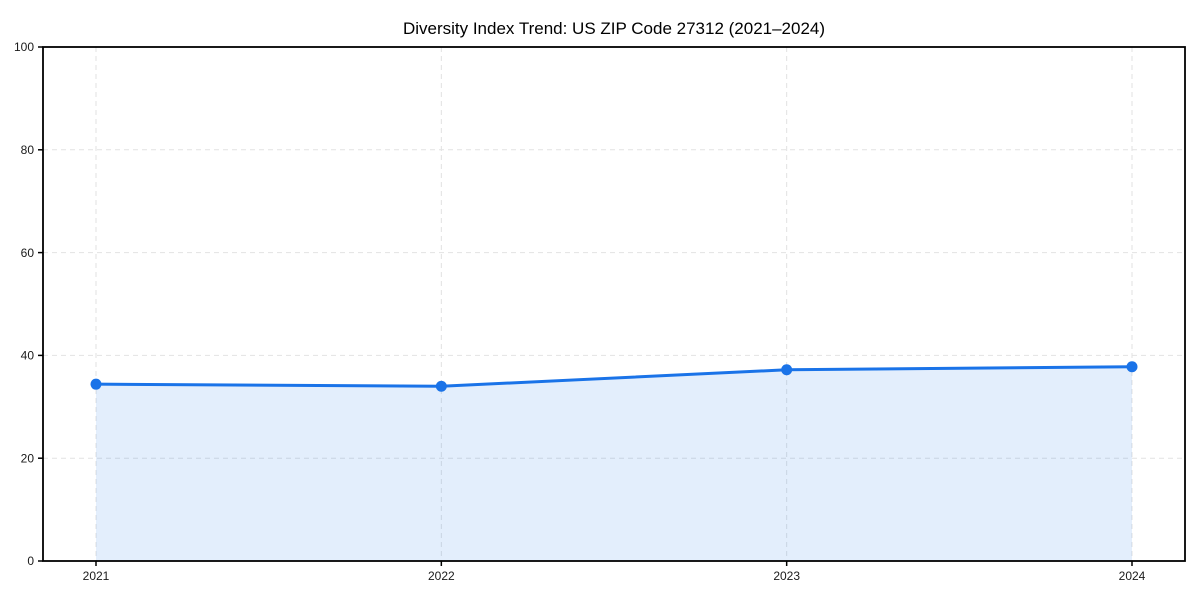  What do you see at coordinates (28, 356) in the screenshot?
I see `y-tick-label: 40` at bounding box center [28, 356].